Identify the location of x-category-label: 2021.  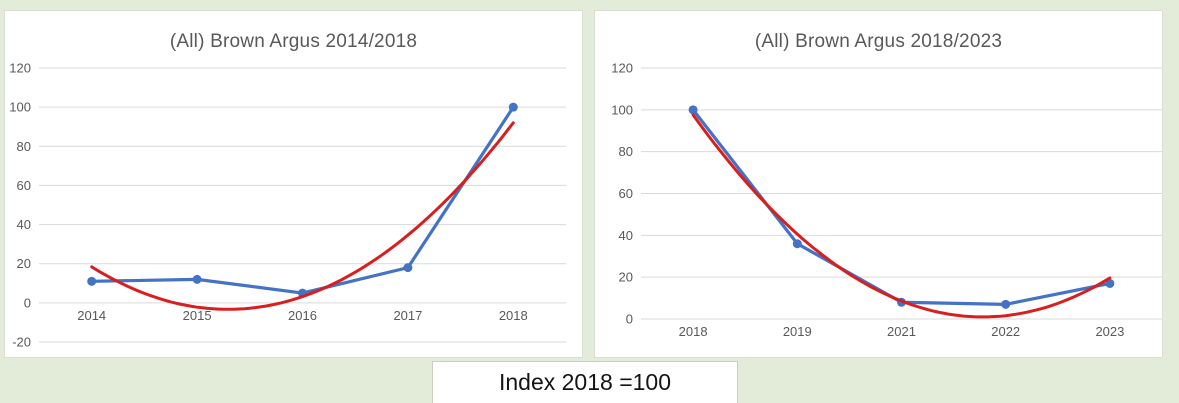
(901, 331).